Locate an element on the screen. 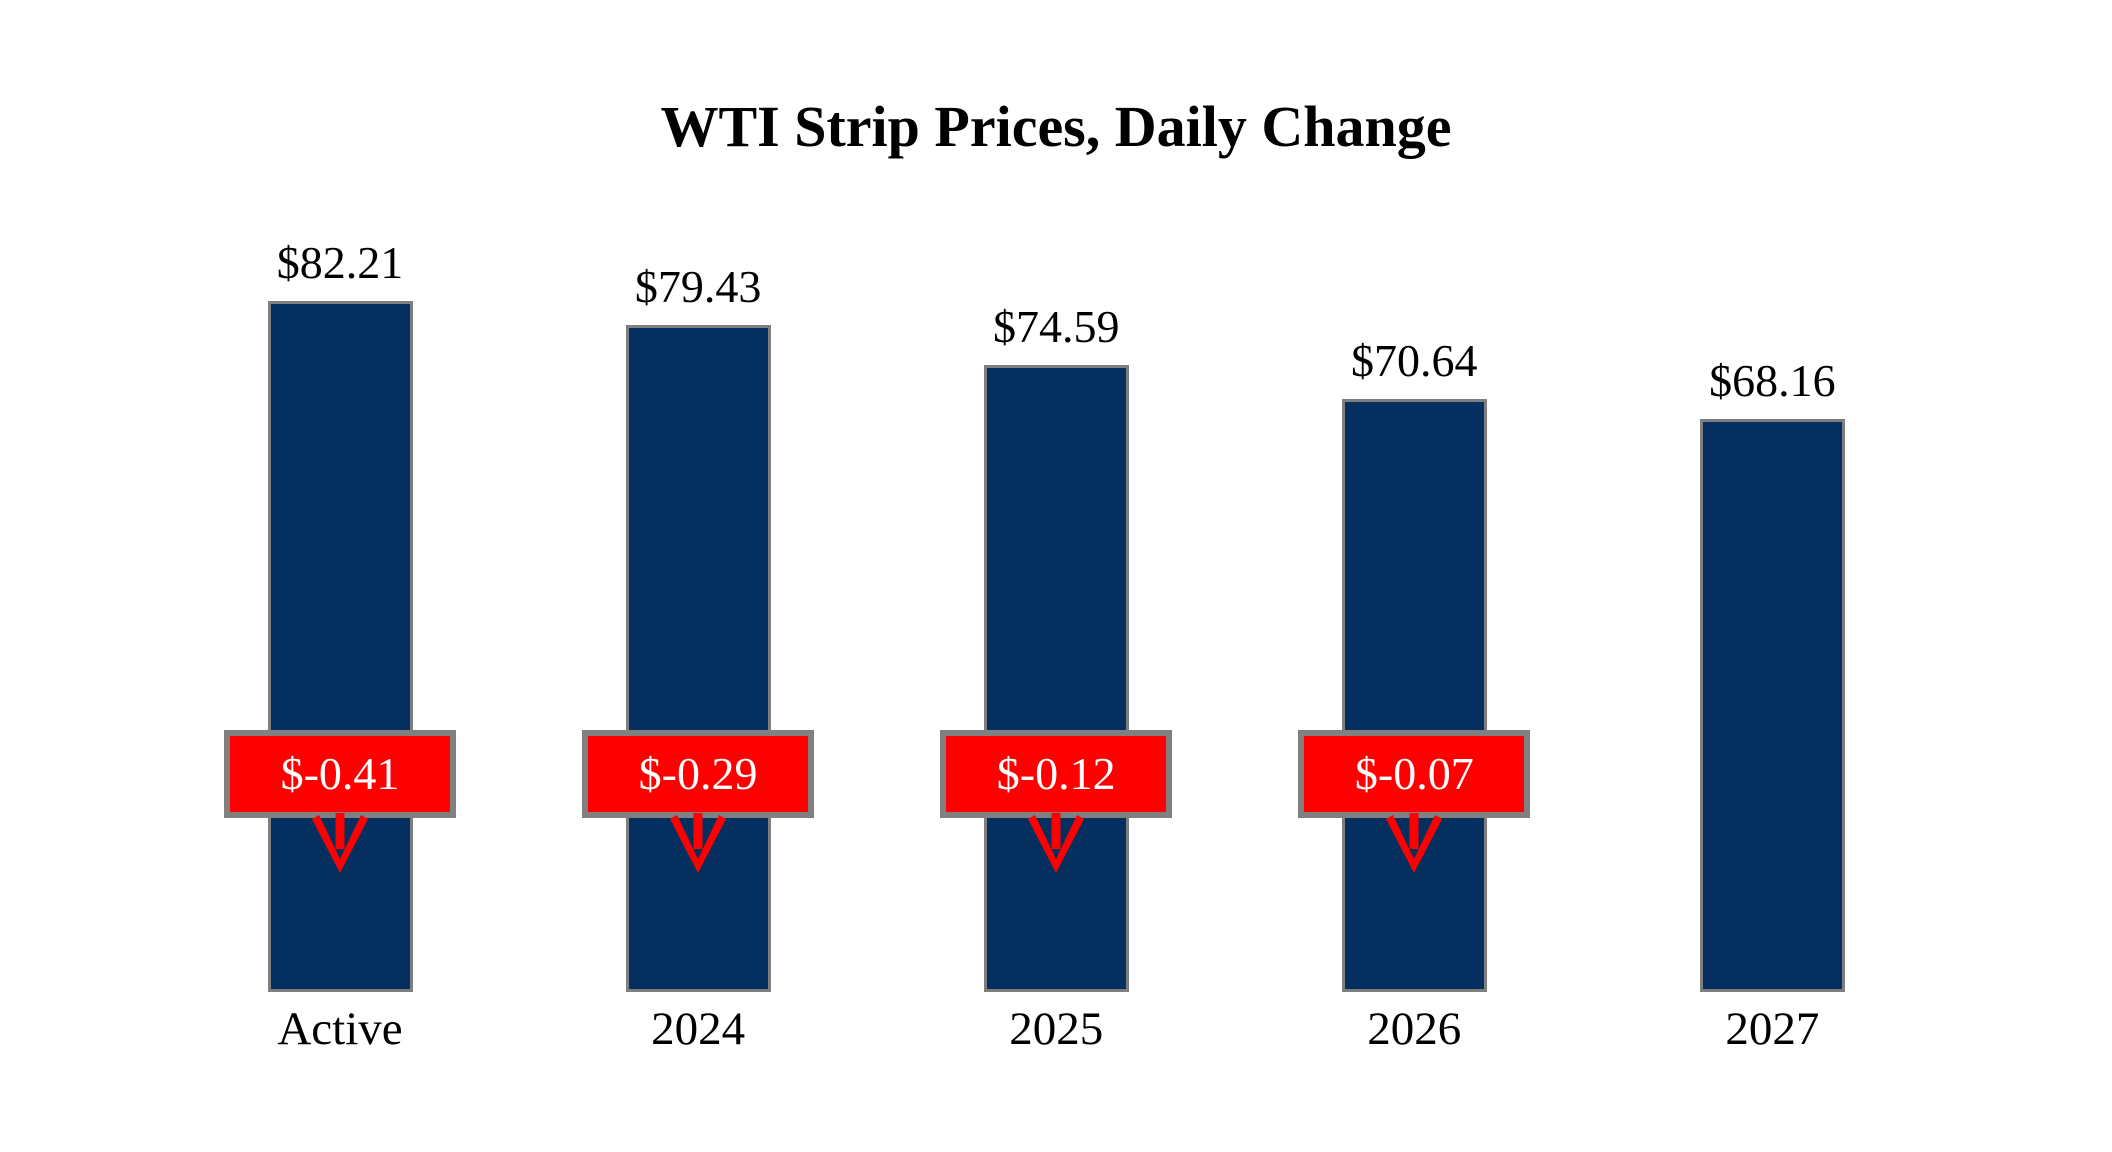 The width and height of the screenshot is (2112, 1152). bar-active is located at coordinates (340, 646).